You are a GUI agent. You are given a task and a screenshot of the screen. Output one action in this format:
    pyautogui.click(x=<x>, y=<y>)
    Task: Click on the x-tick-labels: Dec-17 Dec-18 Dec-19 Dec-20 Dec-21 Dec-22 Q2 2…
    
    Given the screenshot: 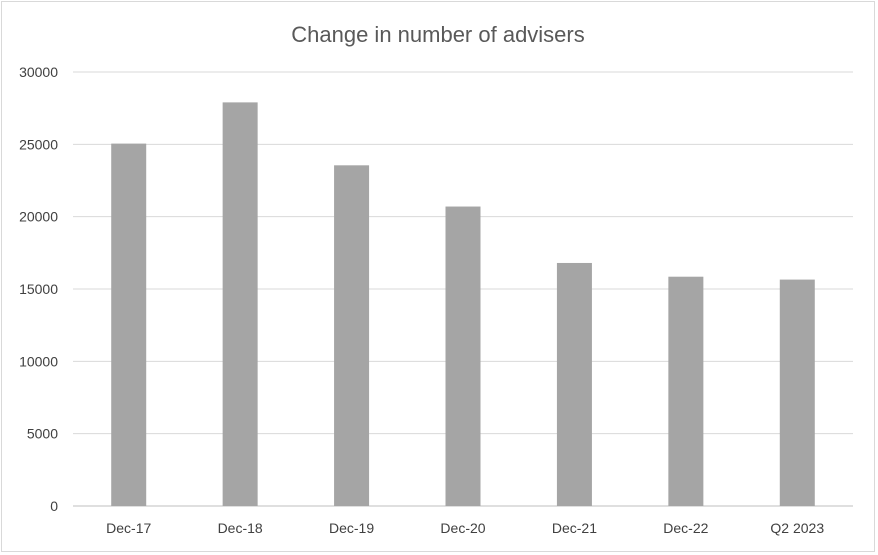 What is the action you would take?
    pyautogui.click(x=465, y=528)
    